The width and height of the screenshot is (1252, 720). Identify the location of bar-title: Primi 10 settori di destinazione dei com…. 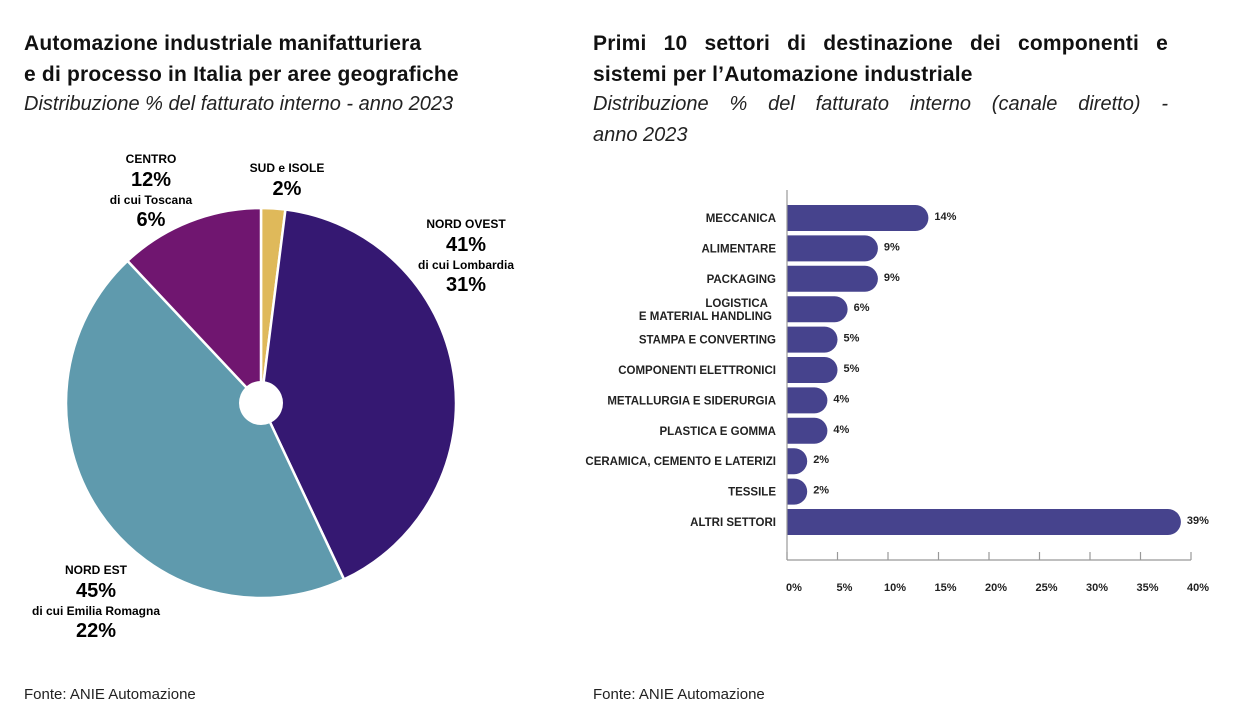
(880, 59).